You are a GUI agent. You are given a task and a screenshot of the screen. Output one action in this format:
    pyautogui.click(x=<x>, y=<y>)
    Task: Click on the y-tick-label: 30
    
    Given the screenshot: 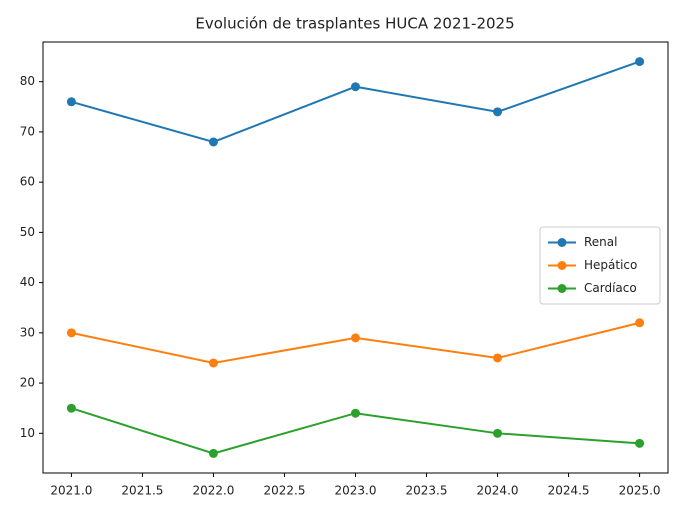 What is the action you would take?
    pyautogui.click(x=27, y=332)
    